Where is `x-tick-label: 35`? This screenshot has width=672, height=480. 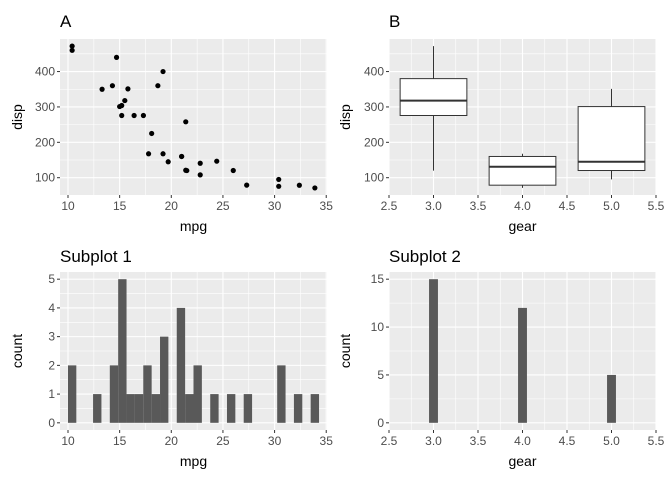
x-tick-label: 35 is located at coordinates (327, 206).